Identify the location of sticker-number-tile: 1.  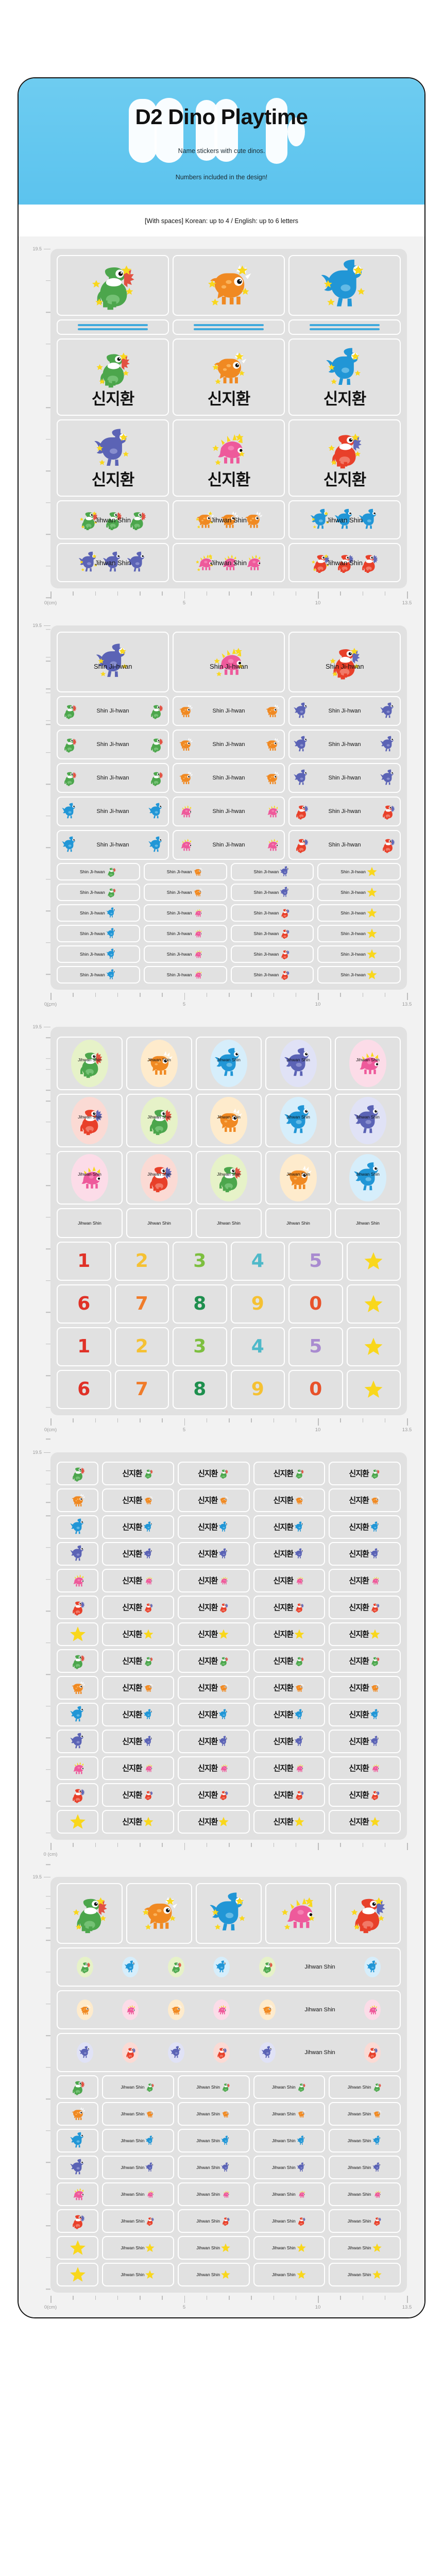
(84, 1347).